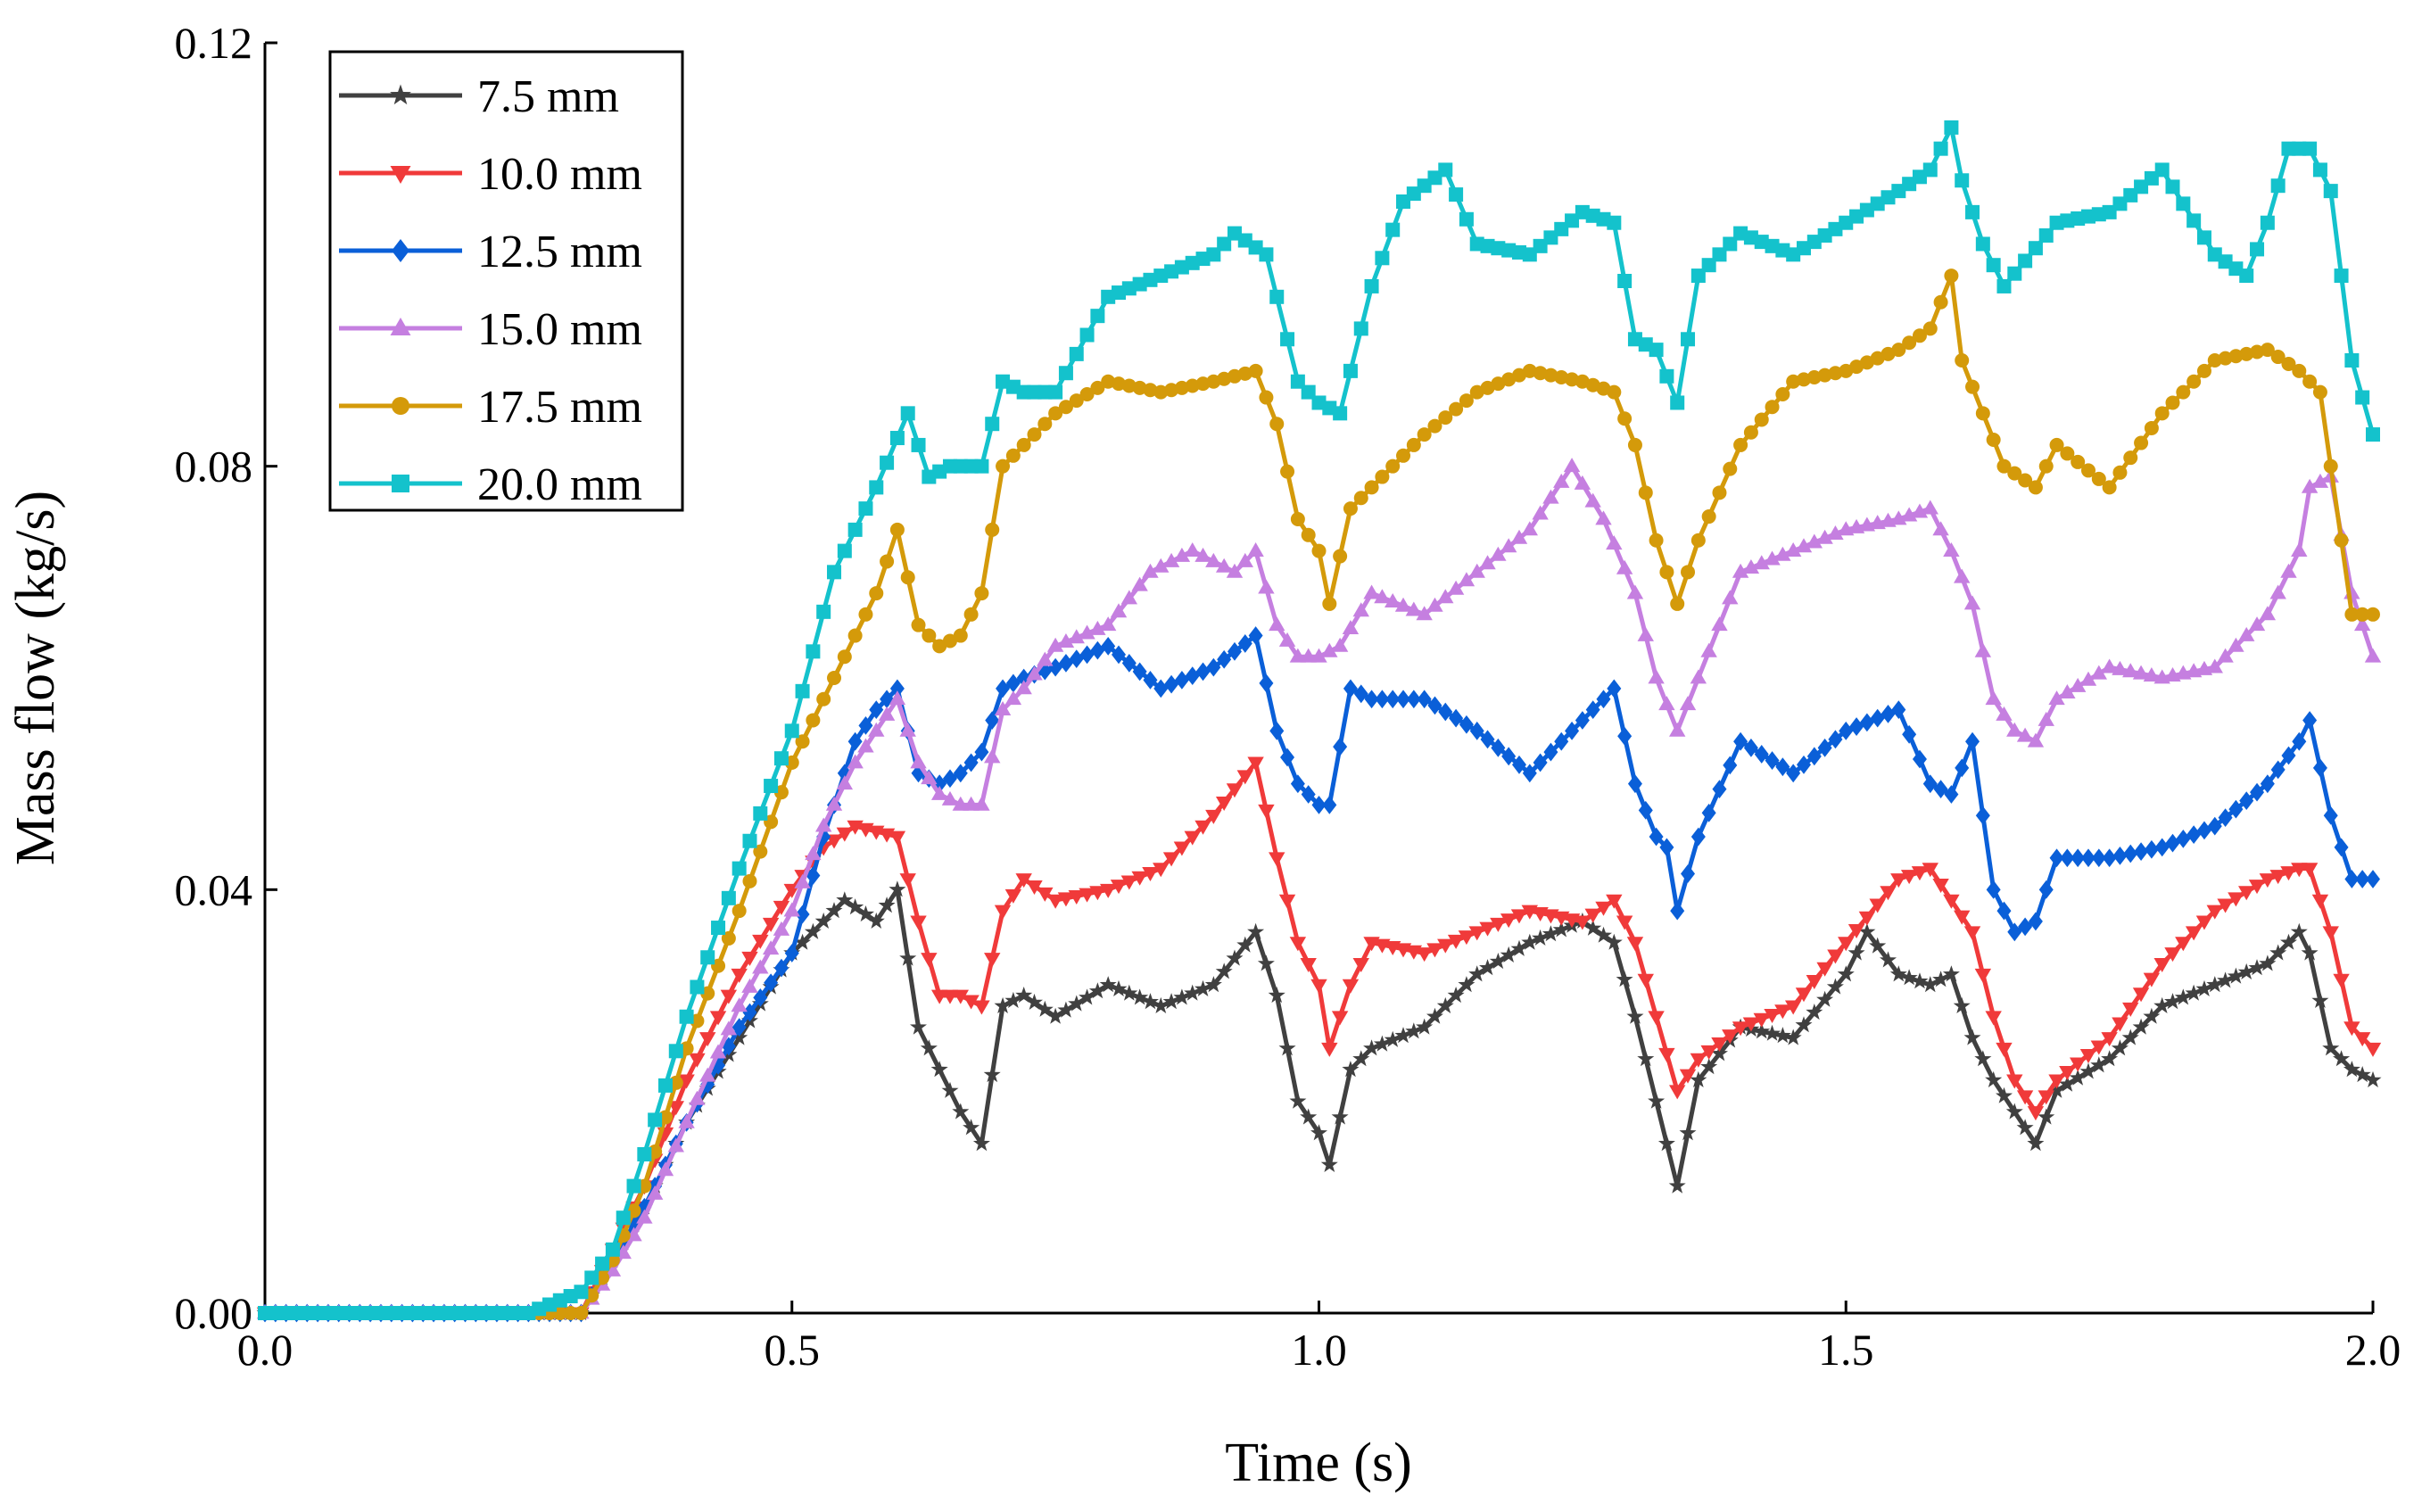 This screenshot has height=1512, width=2422. What do you see at coordinates (548, 96) in the screenshot?
I see `legend-label: 7.5 mm` at bounding box center [548, 96].